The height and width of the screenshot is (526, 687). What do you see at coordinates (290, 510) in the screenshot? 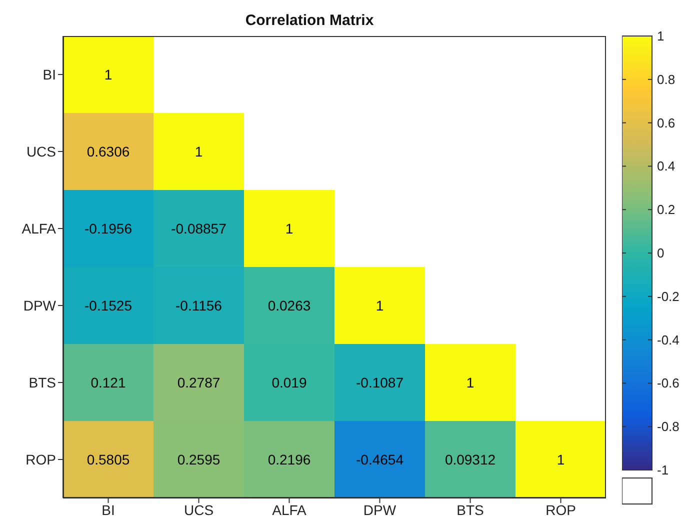
I see `x-tick-label: ALFA` at bounding box center [290, 510].